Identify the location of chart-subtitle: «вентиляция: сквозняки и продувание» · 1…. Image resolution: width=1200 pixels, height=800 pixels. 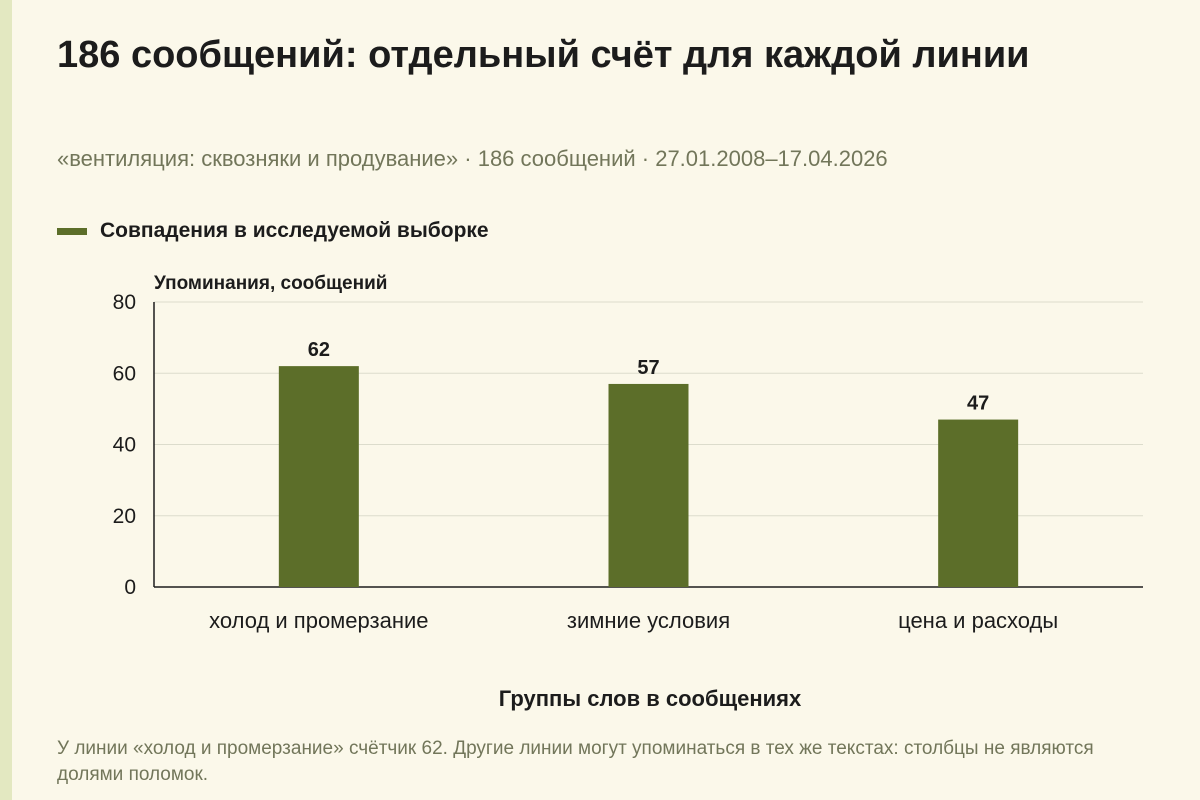
(472, 158).